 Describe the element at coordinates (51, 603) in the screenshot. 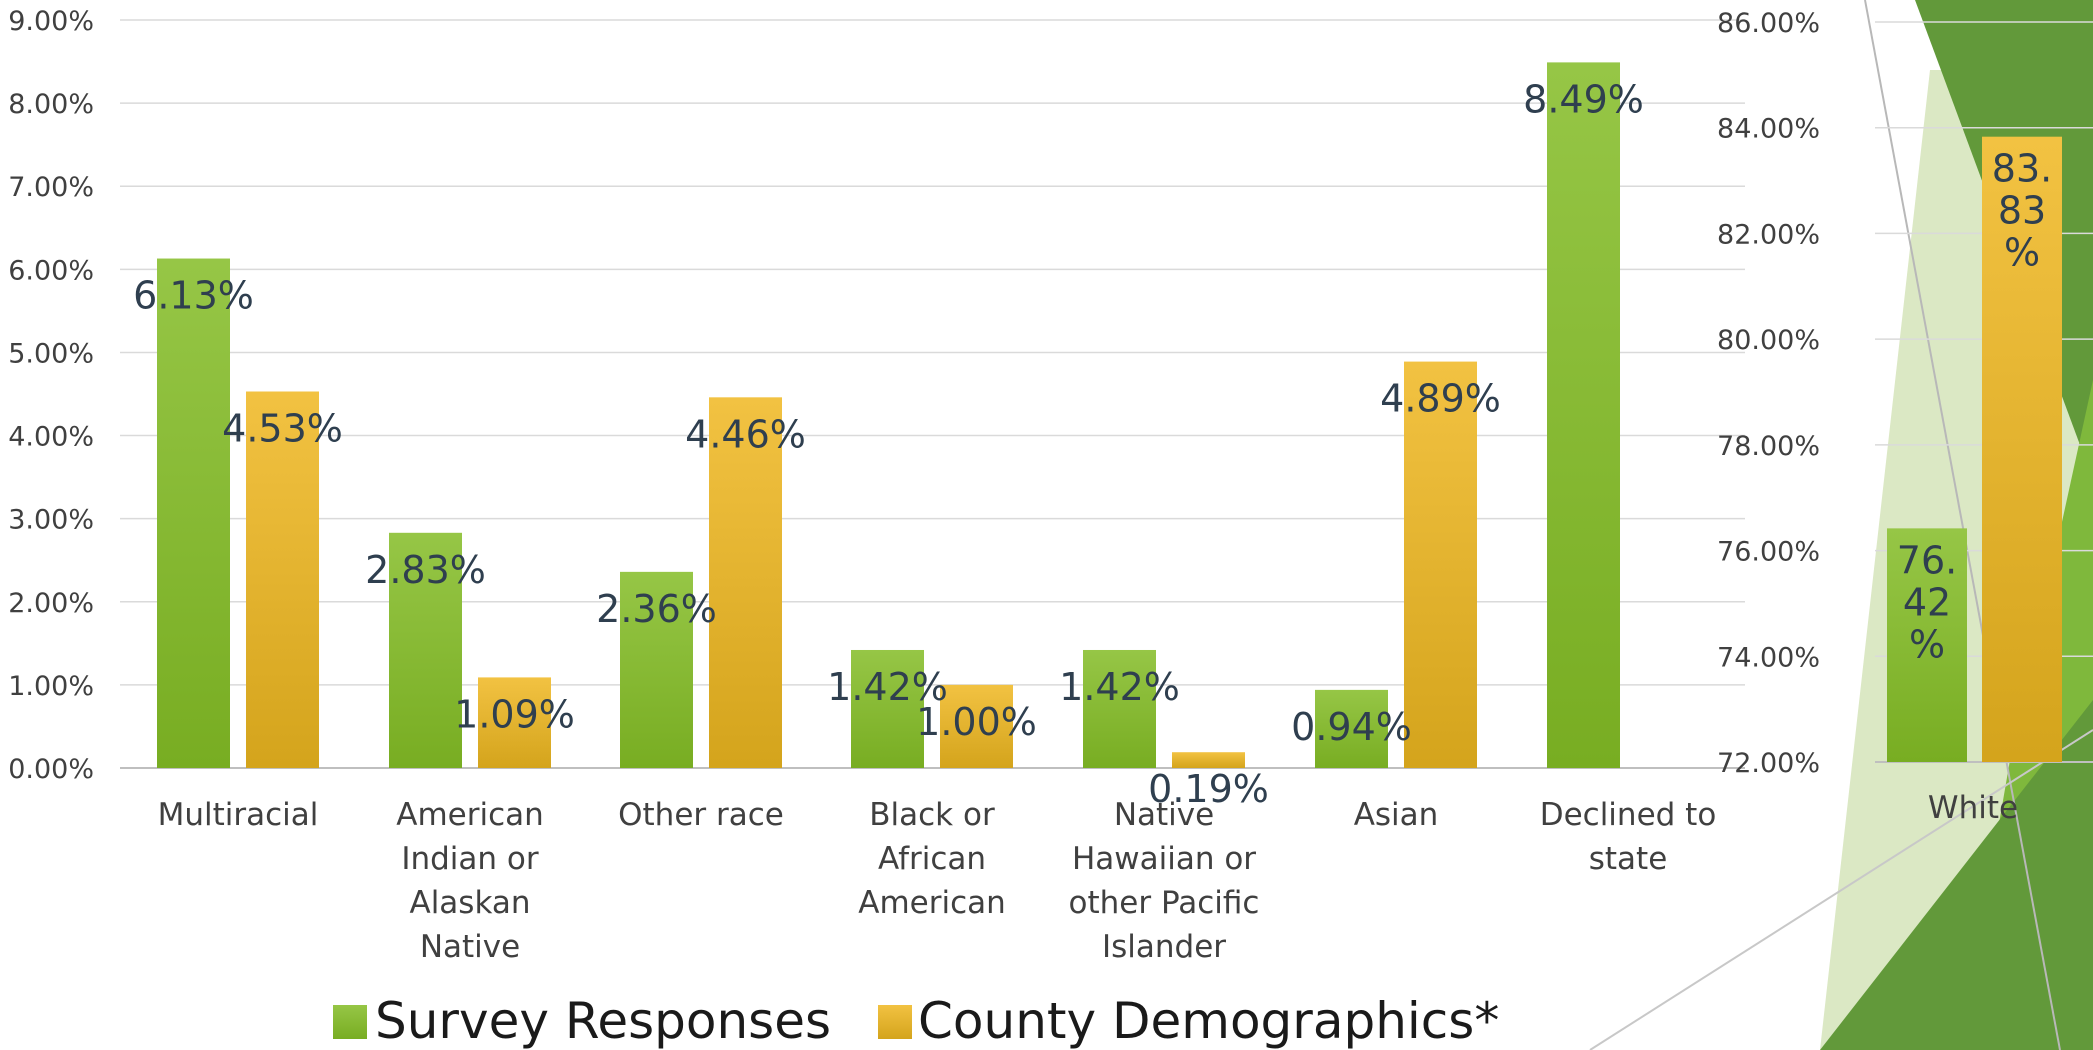

I see `y-tick-label: 2.00%` at that location.